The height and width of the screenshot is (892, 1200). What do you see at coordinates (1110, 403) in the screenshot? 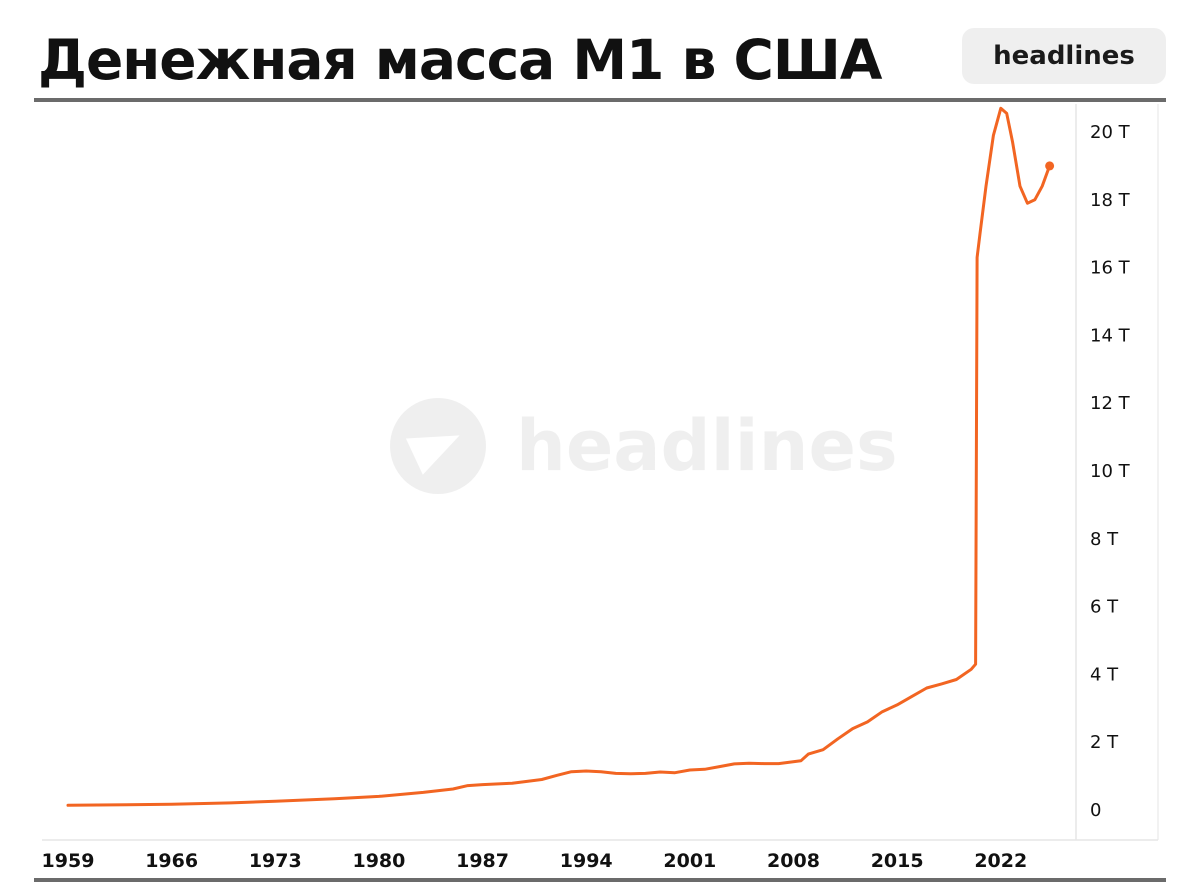
I see `y-tick-label: 12 T` at bounding box center [1110, 403].